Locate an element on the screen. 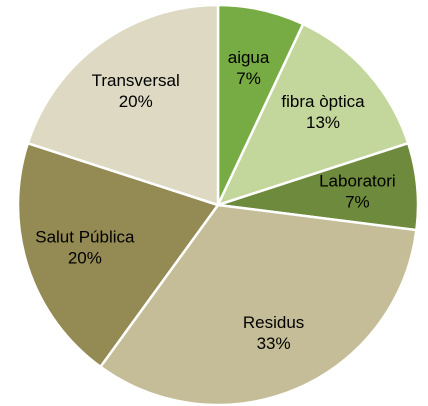 This screenshot has height=406, width=428. slice-label: Salut Pública is located at coordinates (85, 237).